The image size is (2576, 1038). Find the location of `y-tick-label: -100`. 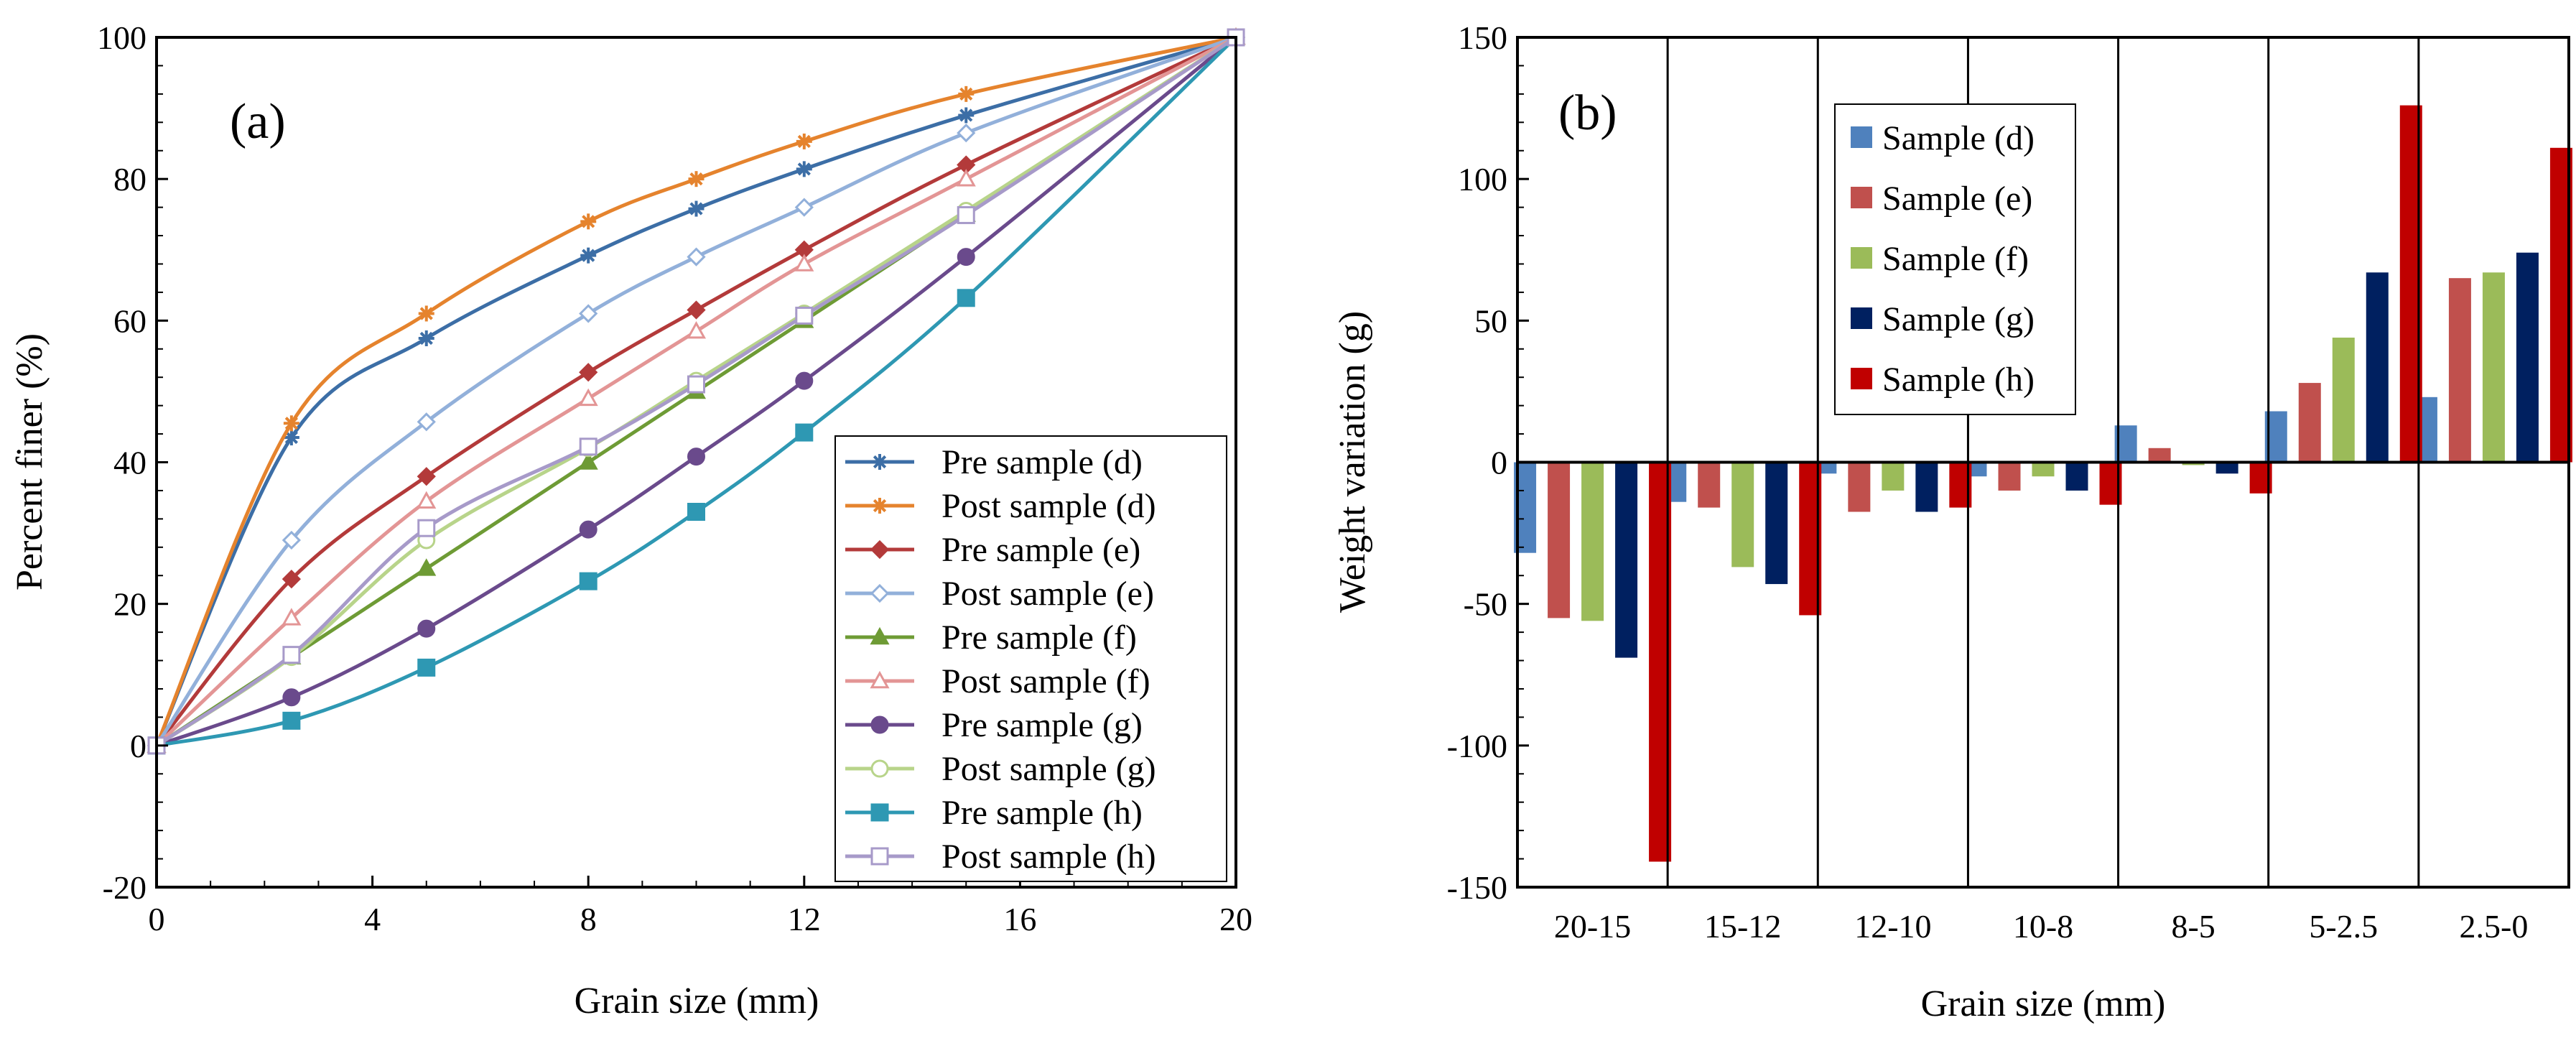

y-tick-label: -100 is located at coordinates (1477, 746).